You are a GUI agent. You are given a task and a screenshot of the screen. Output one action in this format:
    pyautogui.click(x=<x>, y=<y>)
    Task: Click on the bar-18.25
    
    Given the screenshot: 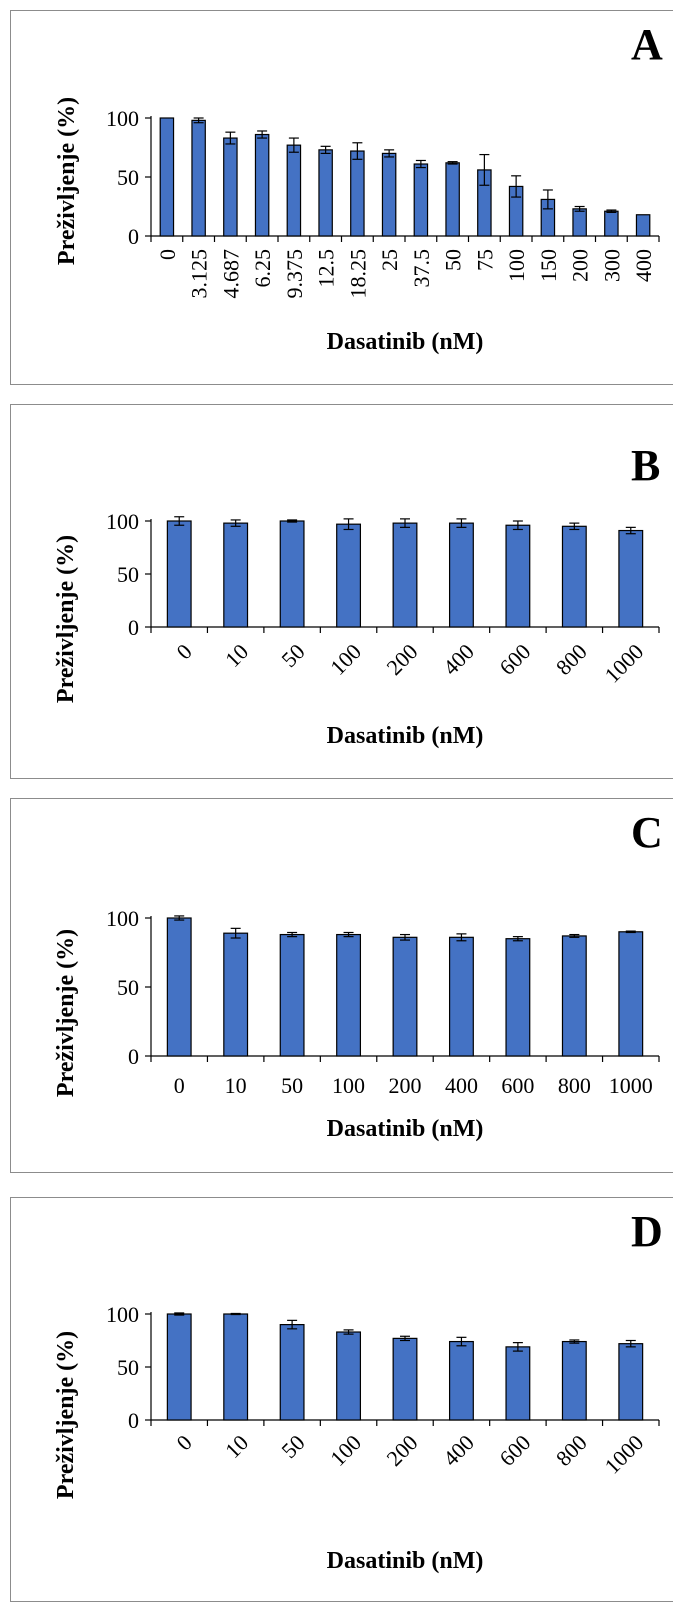 What is the action you would take?
    pyautogui.click(x=357, y=193)
    